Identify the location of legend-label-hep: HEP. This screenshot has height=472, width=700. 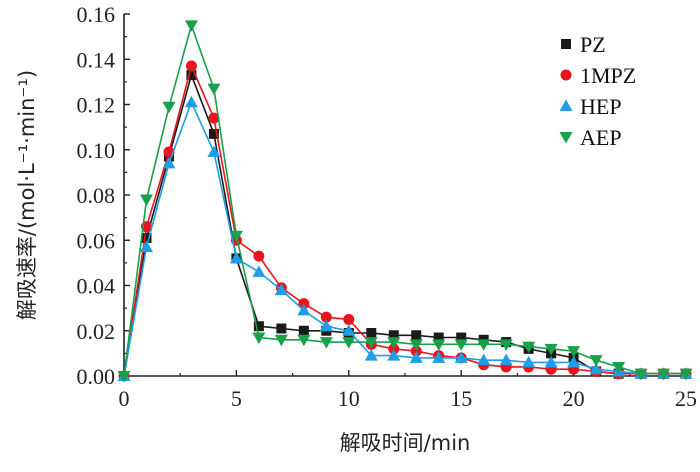
(601, 106).